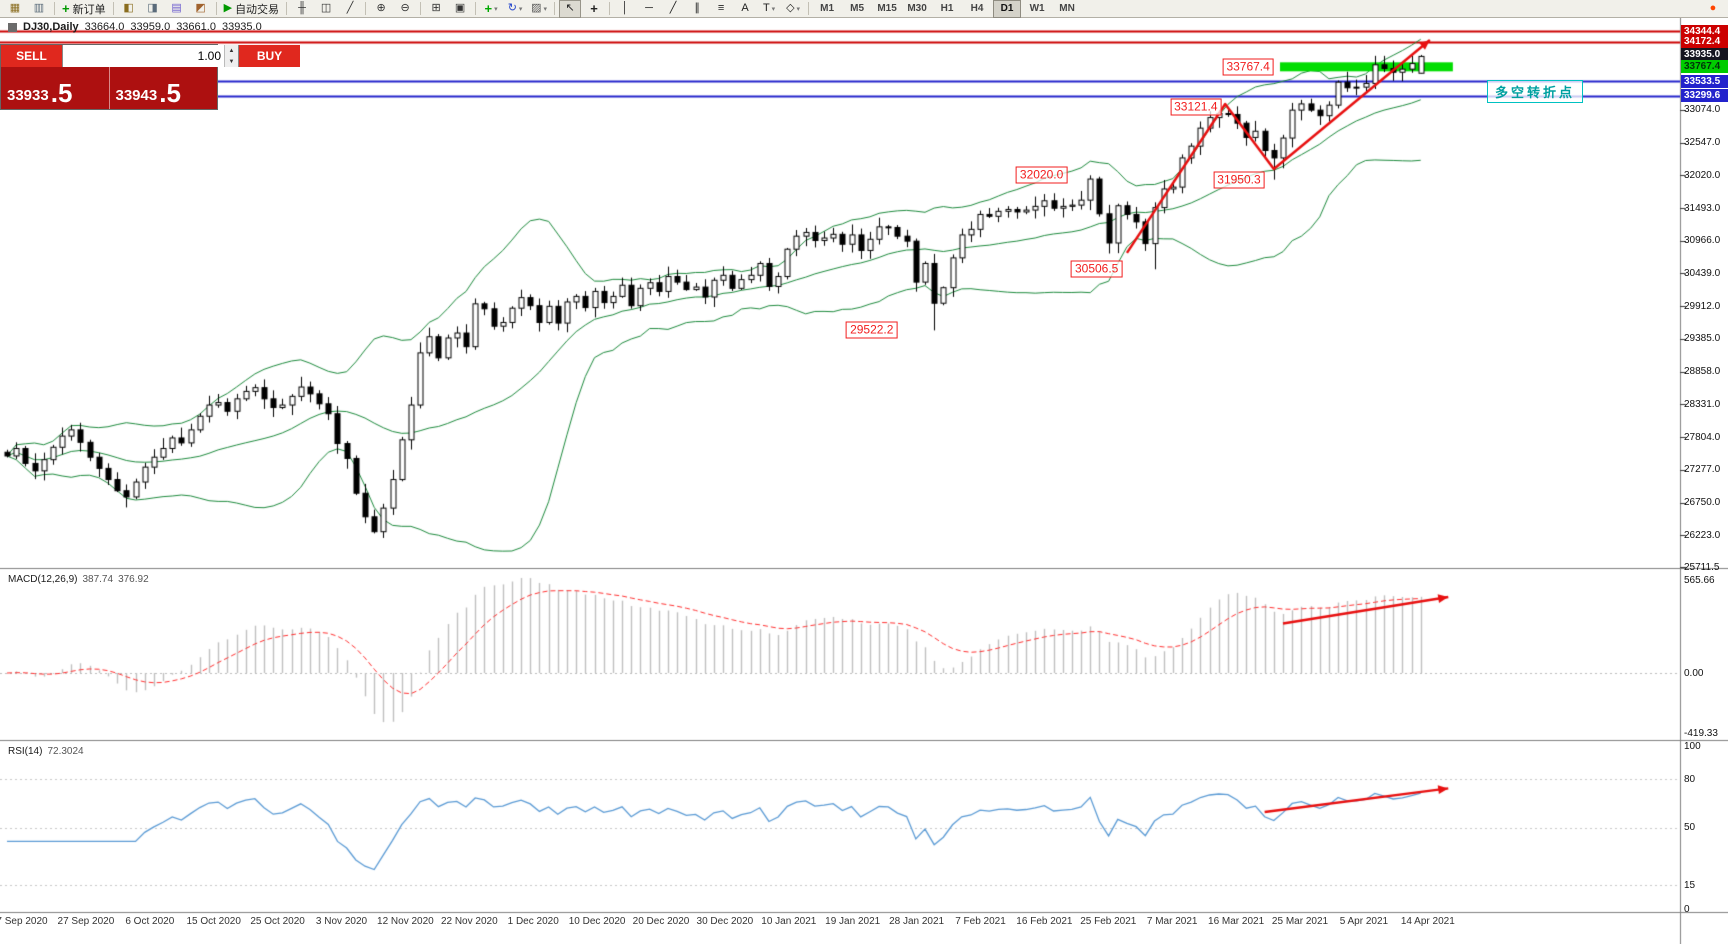 Image resolution: width=1728 pixels, height=944 pixels. I want to click on indicators-icon: + ▾, so click(491, 9).